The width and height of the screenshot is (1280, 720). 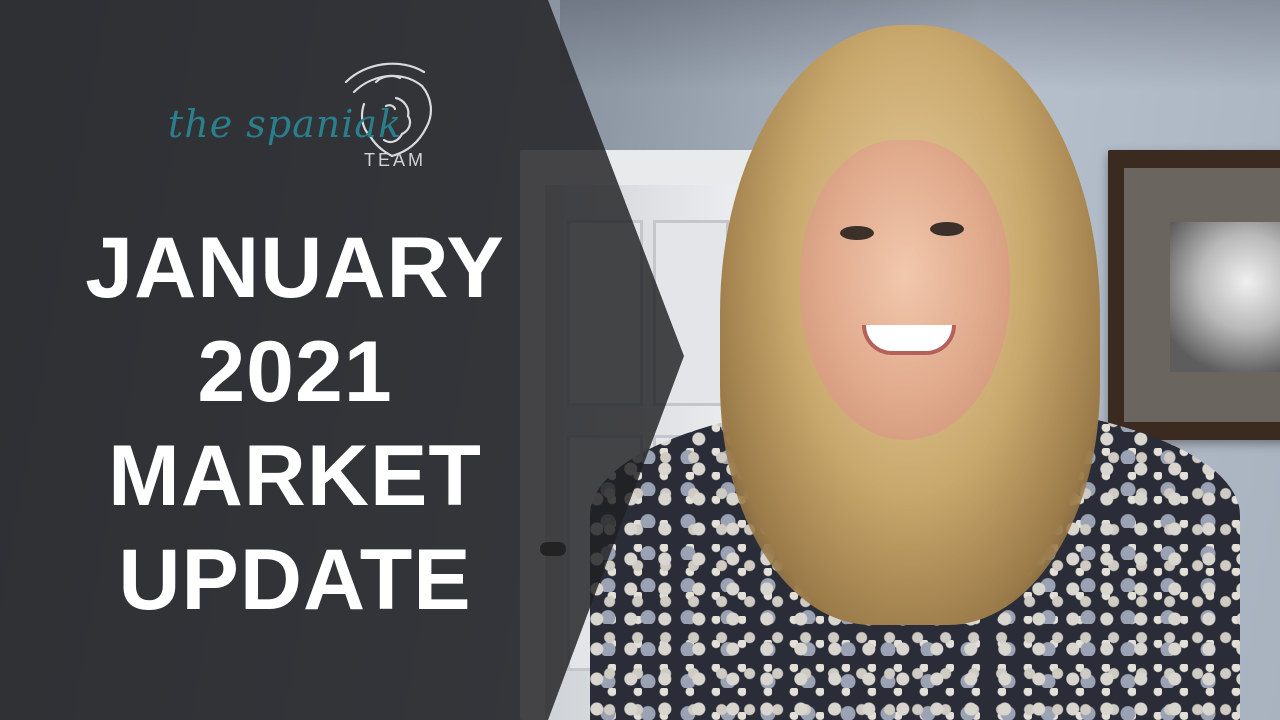 I want to click on framed-photo, so click(x=1225, y=297).